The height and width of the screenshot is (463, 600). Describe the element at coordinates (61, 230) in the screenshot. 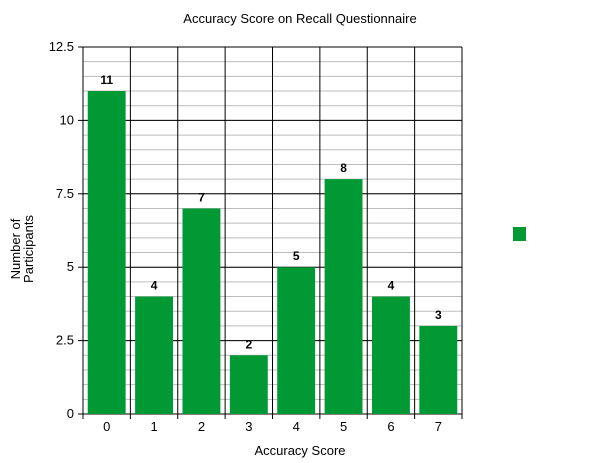

I see `y-tick-labels: 0 2.5 5 7.5 10 12.5` at that location.